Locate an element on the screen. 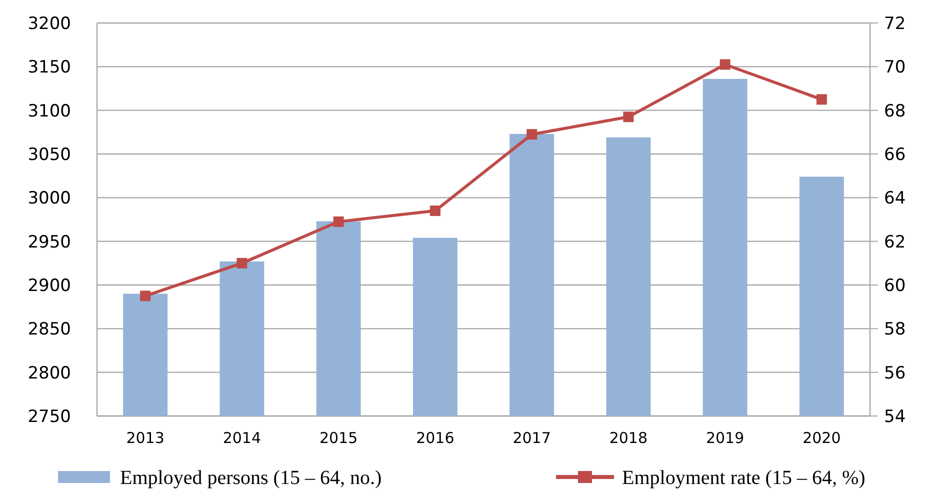 The image size is (947, 502). y-tick-label: 3050 is located at coordinates (49, 154).